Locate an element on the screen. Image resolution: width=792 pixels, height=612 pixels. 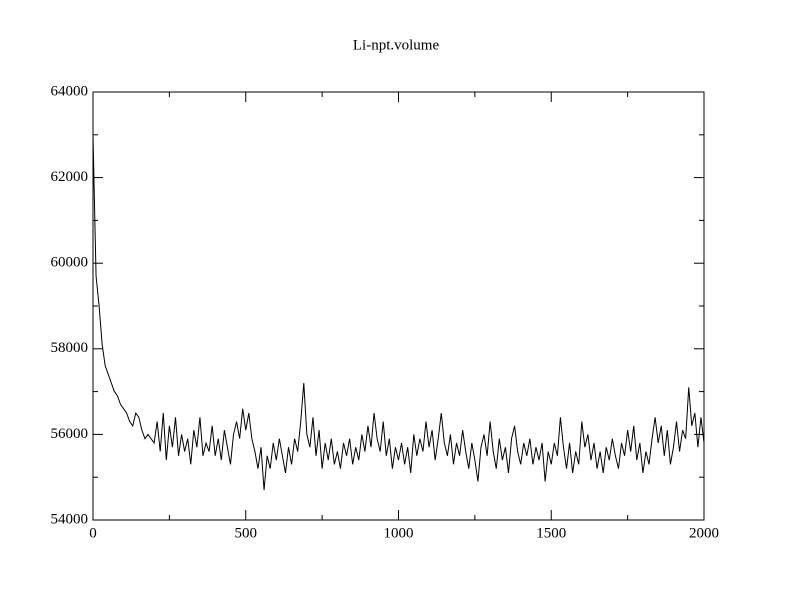
x-tick-label: 500 is located at coordinates (246, 533).